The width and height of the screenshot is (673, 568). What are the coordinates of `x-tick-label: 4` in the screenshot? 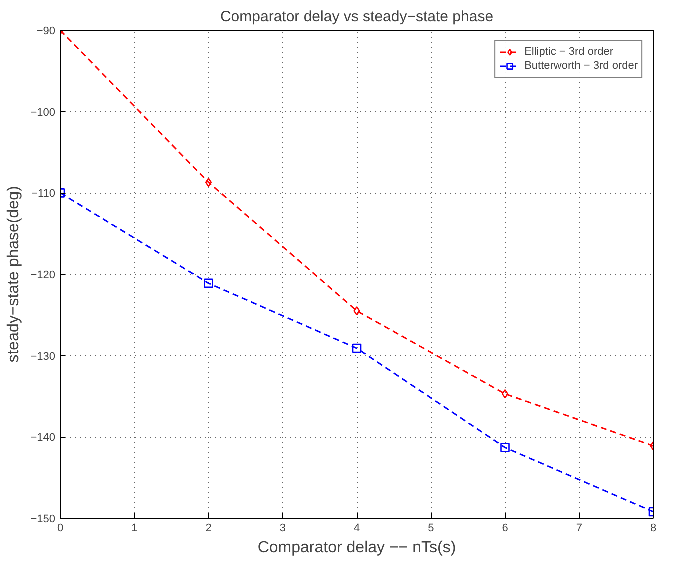 It's located at (357, 528).